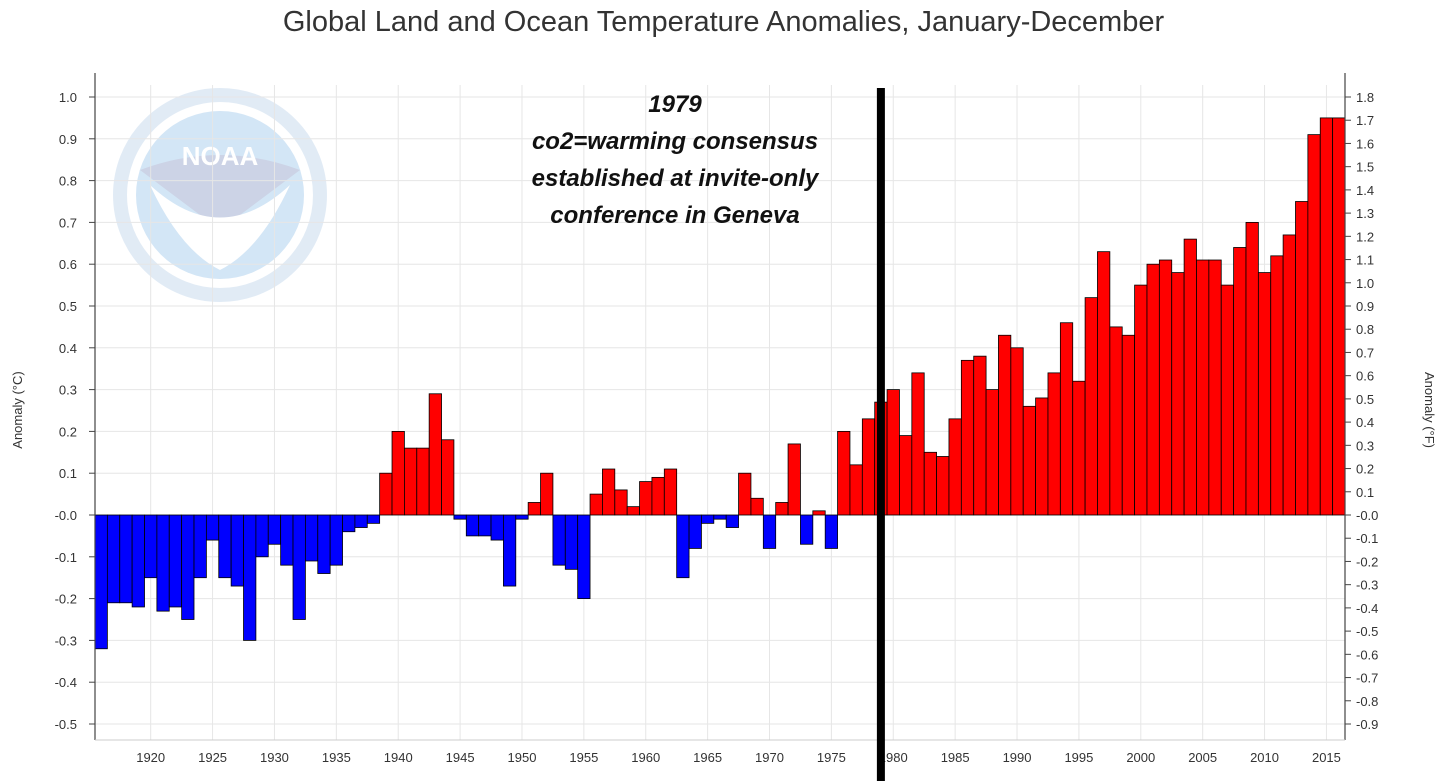 This screenshot has height=781, width=1447. What do you see at coordinates (819, 513) in the screenshot?
I see `bar-1974` at bounding box center [819, 513].